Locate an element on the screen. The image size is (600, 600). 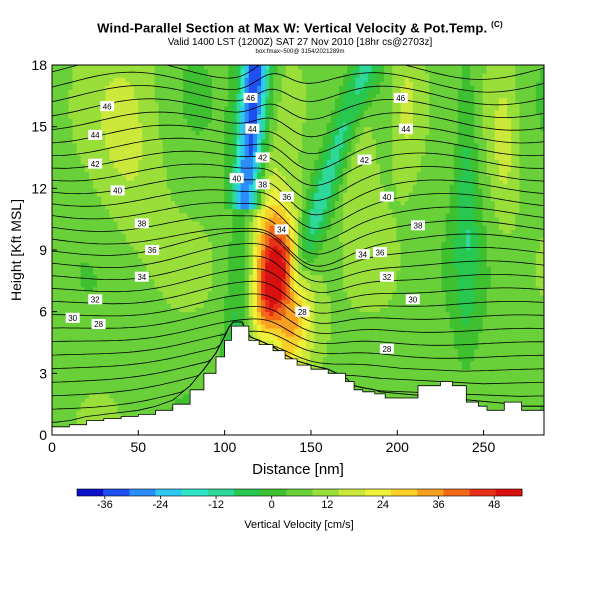
y-tick-label: 18 is located at coordinates (39, 65).